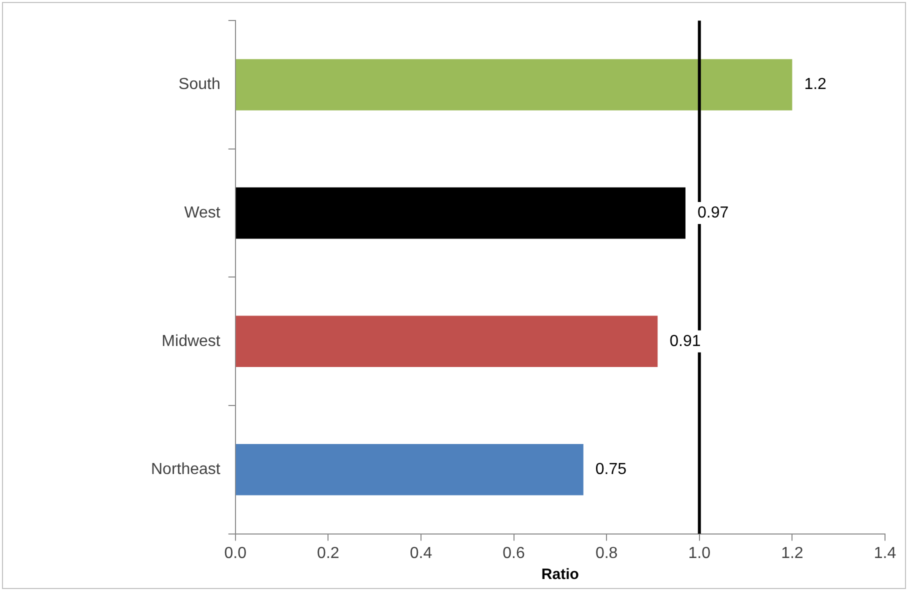 Image resolution: width=908 pixels, height=591 pixels. I want to click on x-tick-label: 1.2, so click(792, 553).